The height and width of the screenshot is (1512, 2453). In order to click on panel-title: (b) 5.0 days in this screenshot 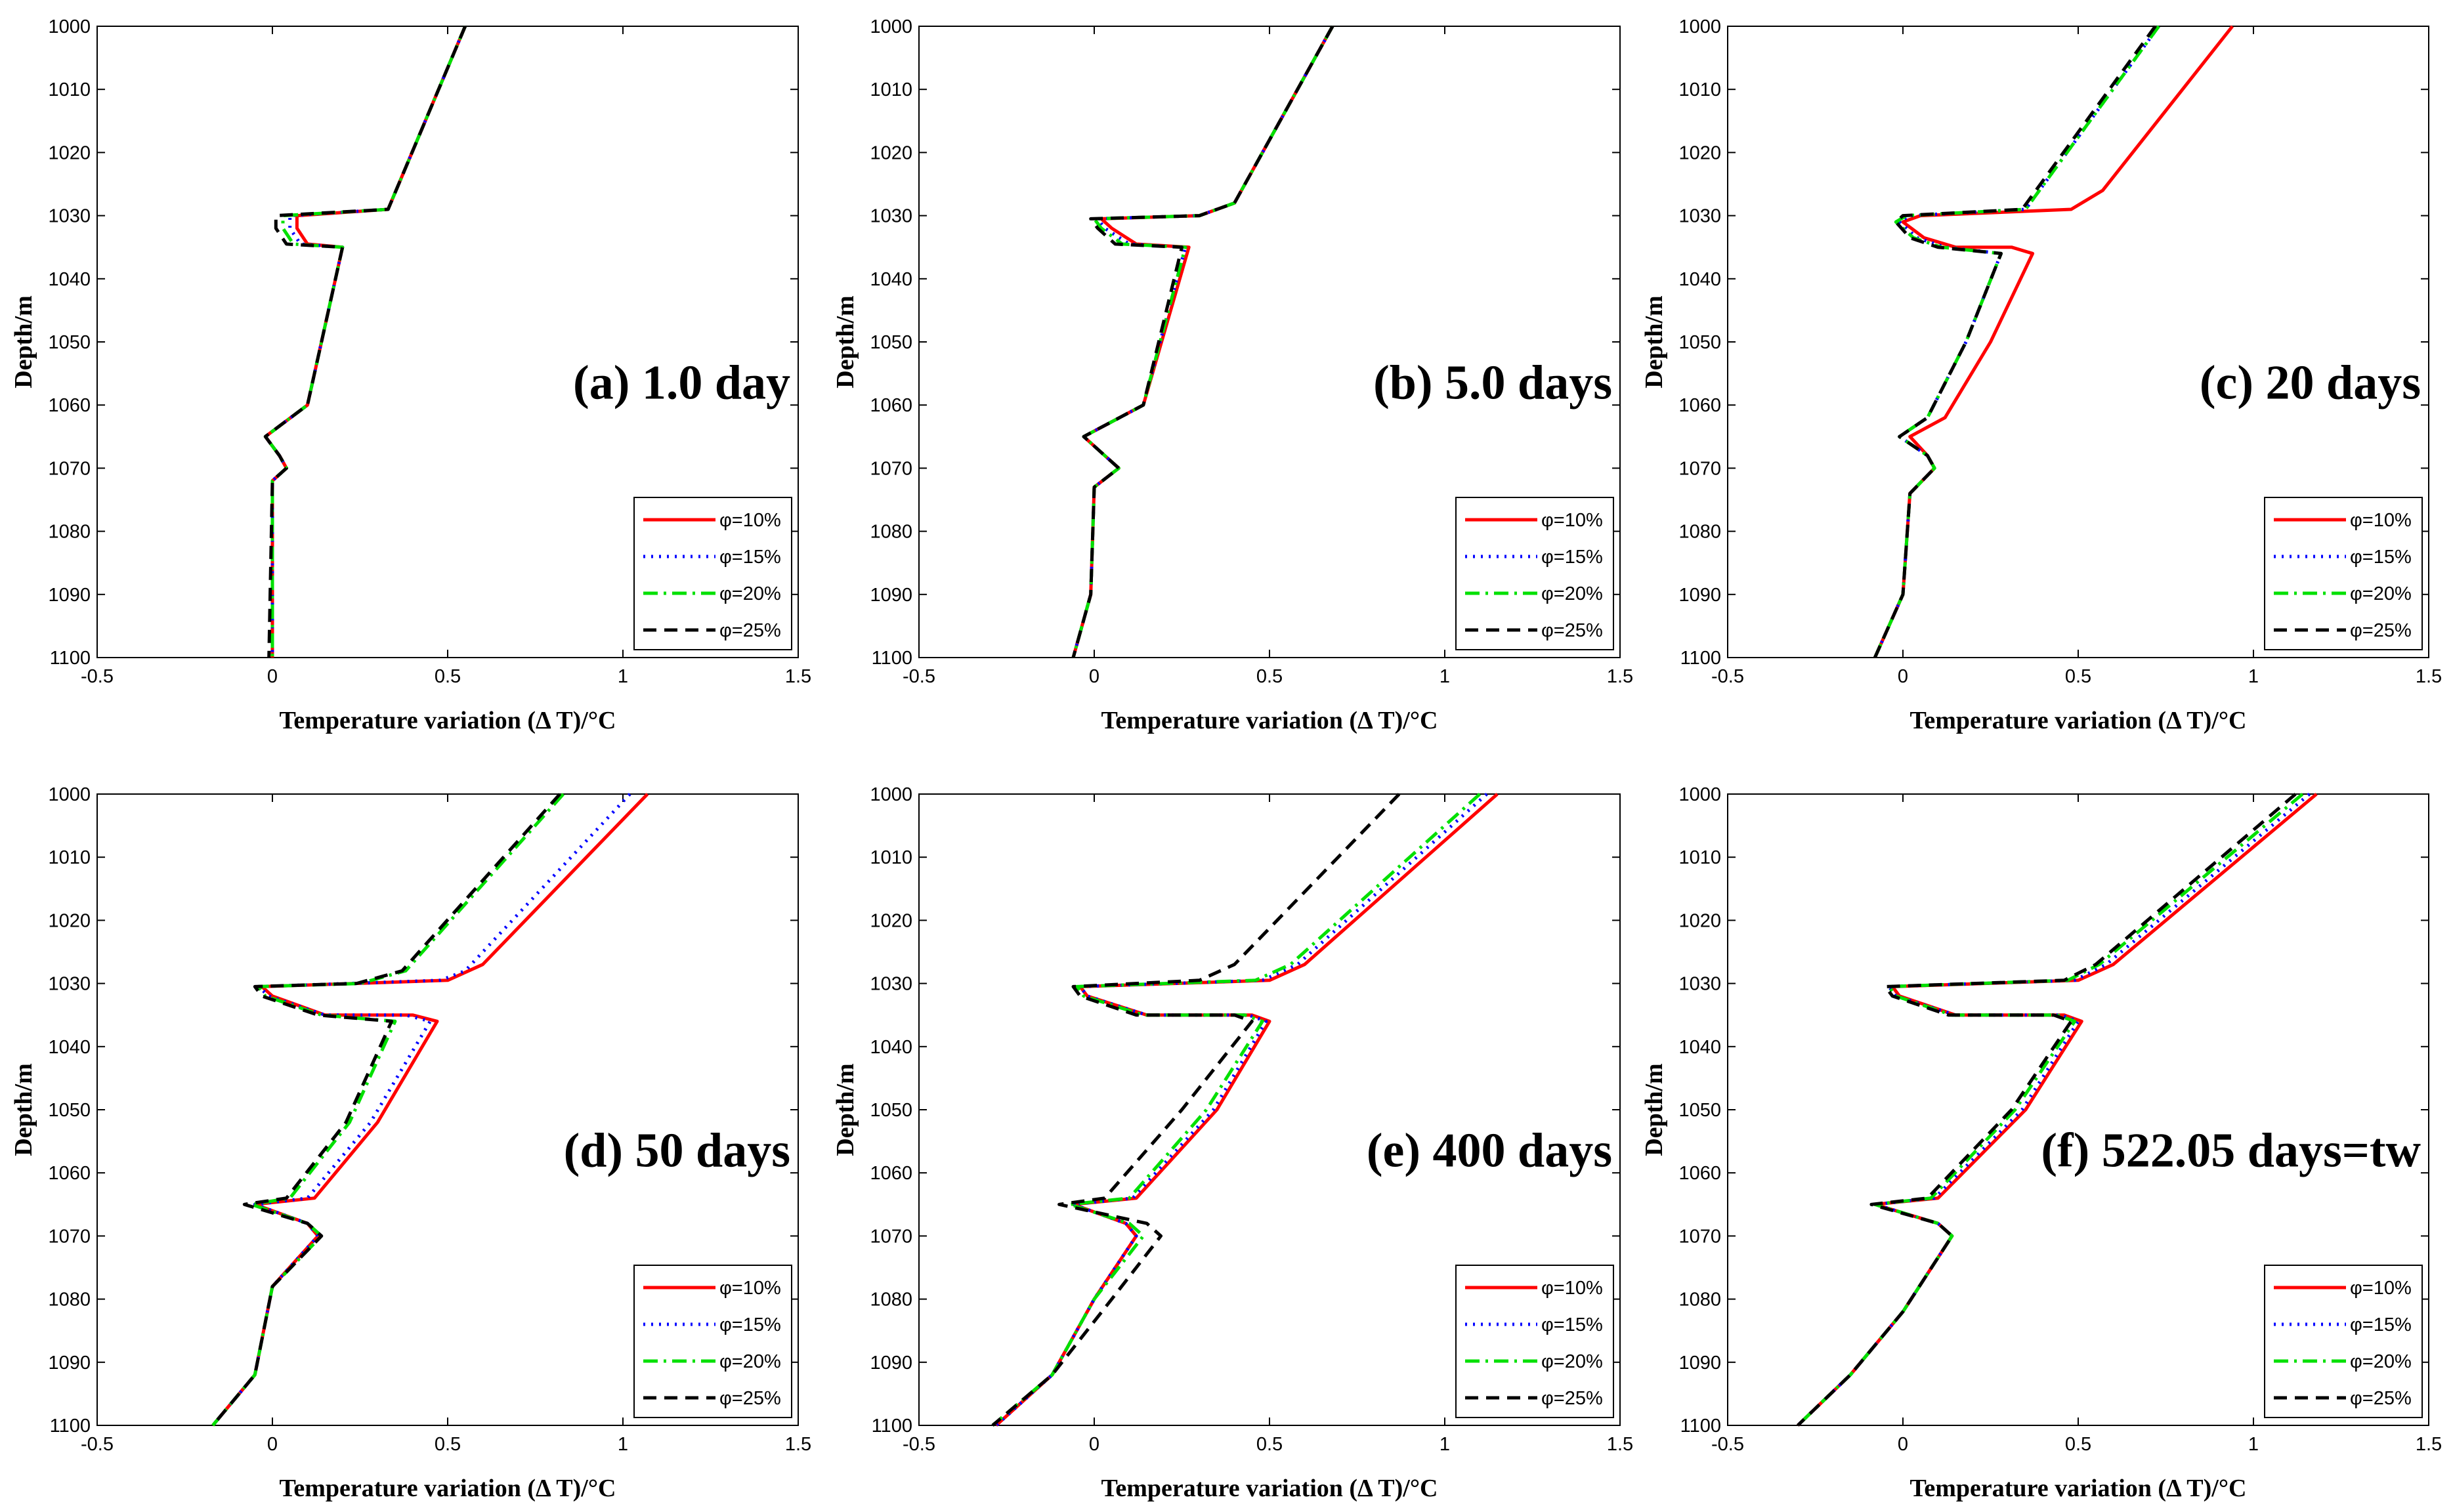, I will do `click(1493, 383)`.